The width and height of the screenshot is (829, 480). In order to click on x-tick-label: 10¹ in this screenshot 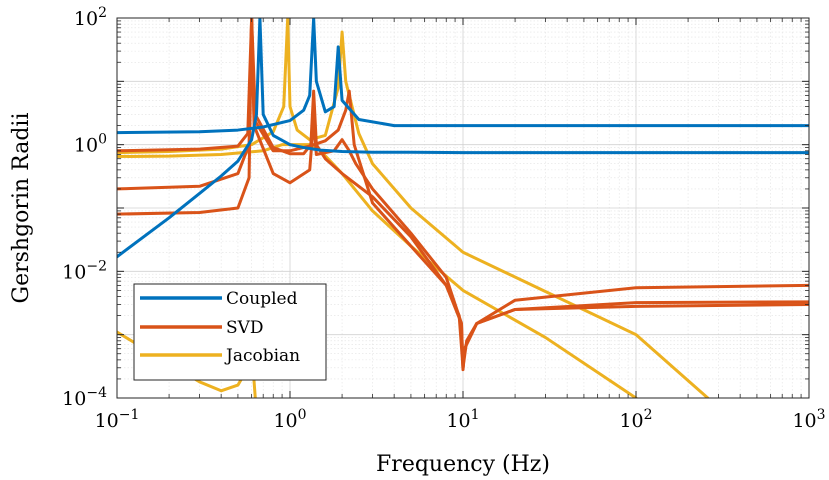, I will do `click(462, 419)`.